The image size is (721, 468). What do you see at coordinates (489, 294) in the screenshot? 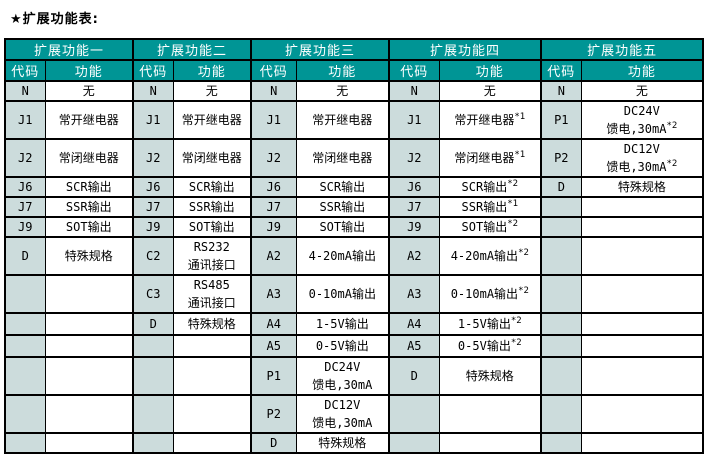
I see `func-text: 0-10mA输出*2` at bounding box center [489, 294].